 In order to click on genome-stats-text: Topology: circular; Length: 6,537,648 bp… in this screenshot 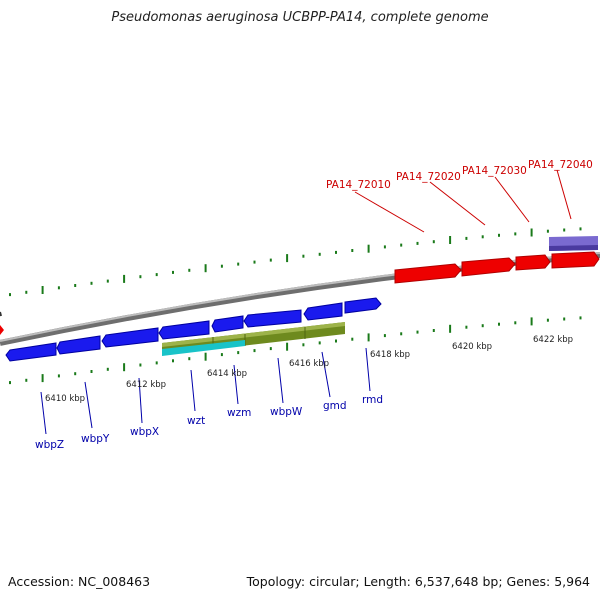, I will do `click(418, 581)`.